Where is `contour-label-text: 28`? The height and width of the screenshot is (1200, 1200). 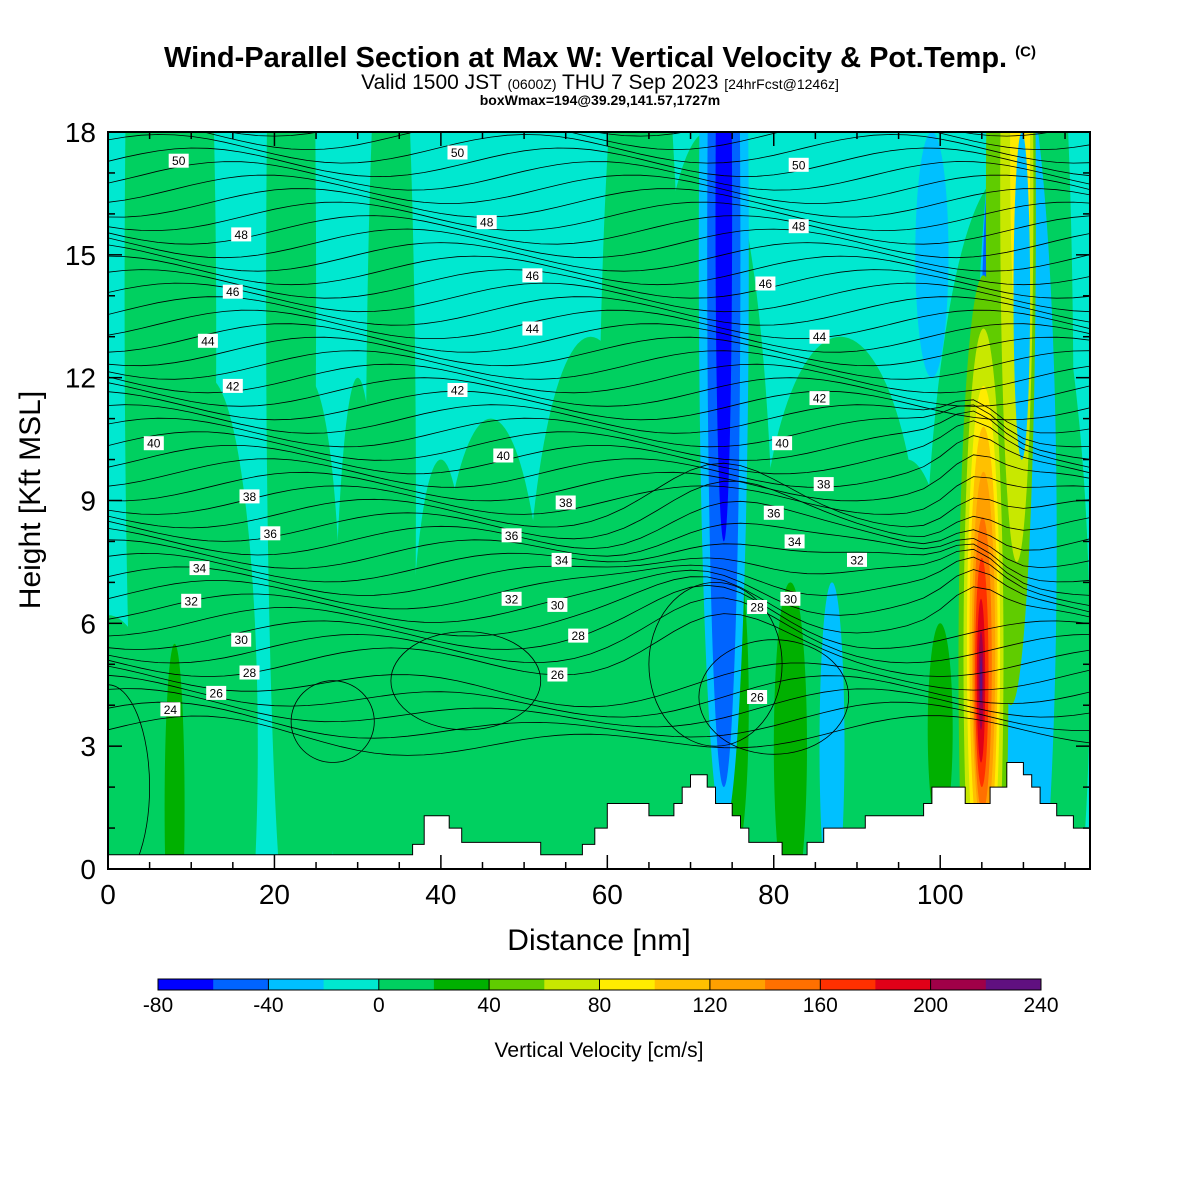 contour-label-text: 28 is located at coordinates (250, 673).